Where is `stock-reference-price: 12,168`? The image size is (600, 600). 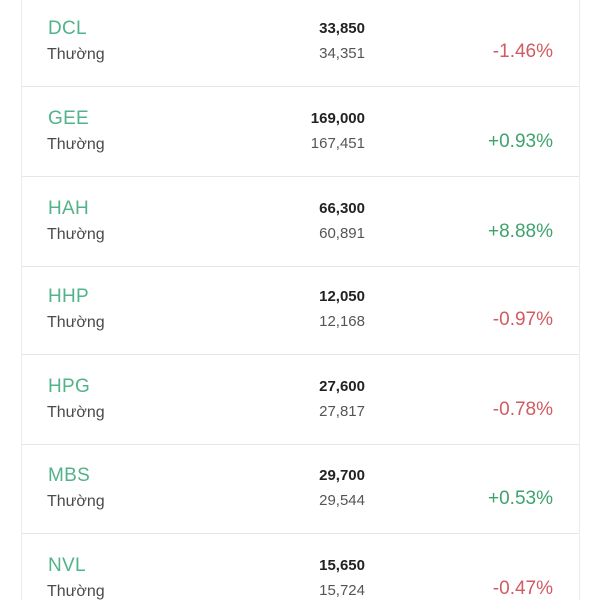 stock-reference-price: 12,168 is located at coordinates (342, 321).